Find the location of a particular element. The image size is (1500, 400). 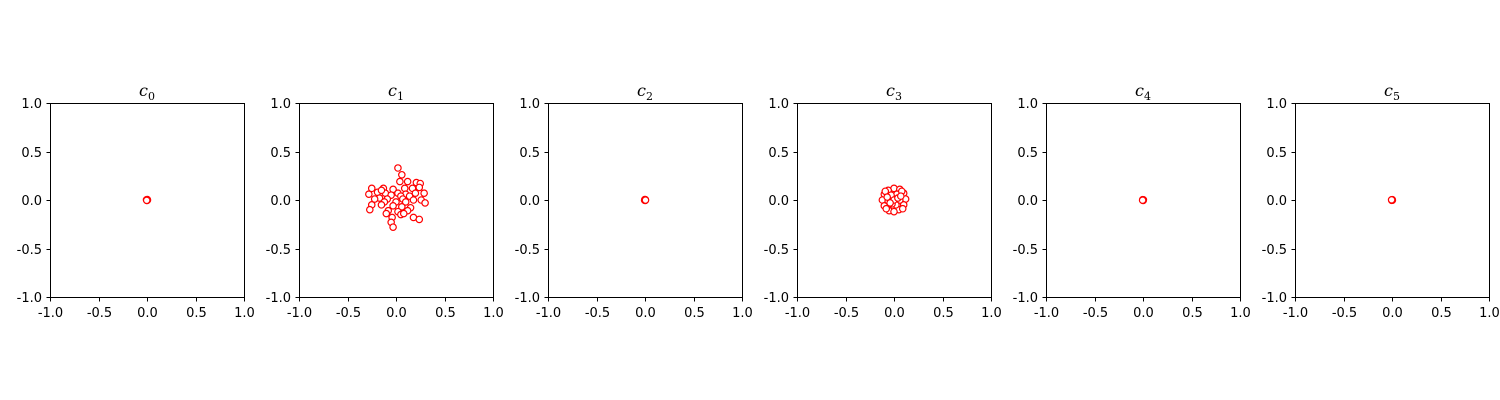

subplot-title-subscript: 4 is located at coordinates (1147, 96).